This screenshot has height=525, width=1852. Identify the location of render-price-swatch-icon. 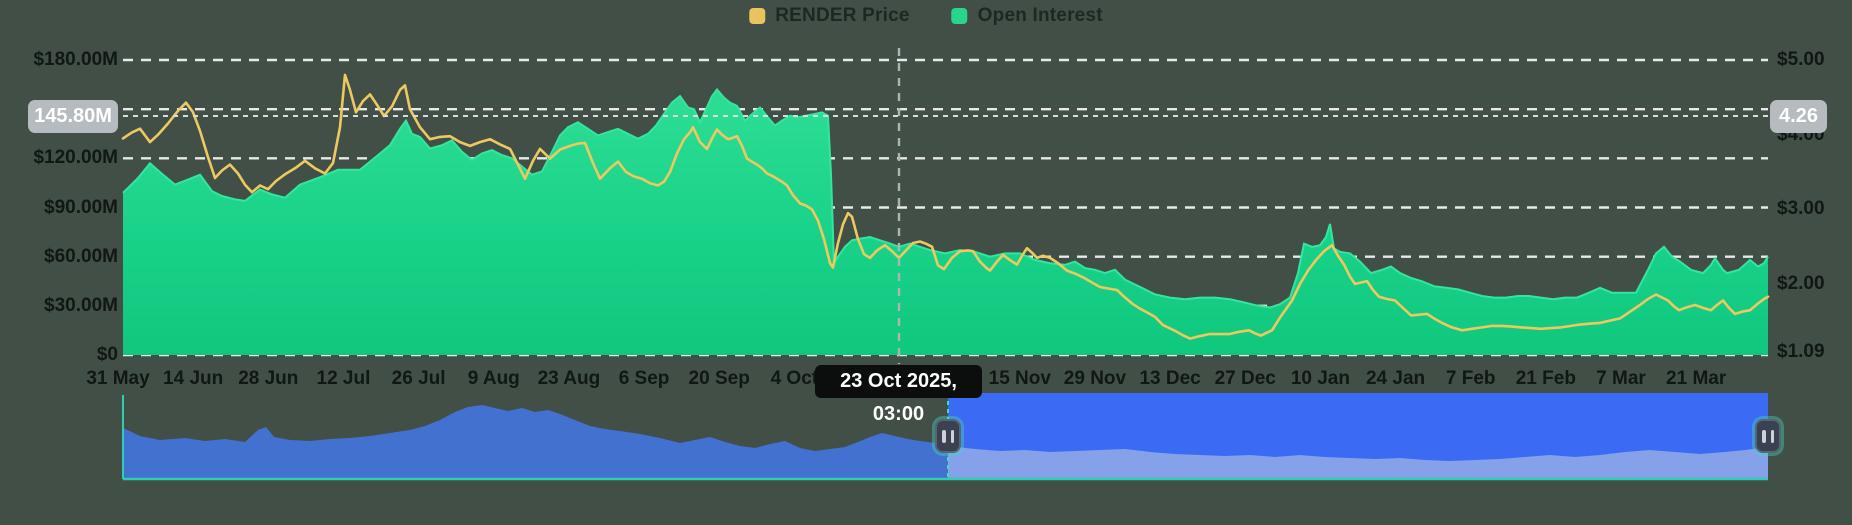
(757, 16).